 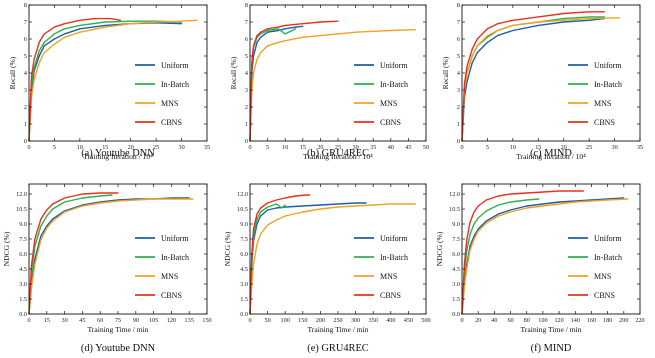 What do you see at coordinates (244, 314) in the screenshot?
I see `y-tick-label: 0.0` at bounding box center [244, 314].